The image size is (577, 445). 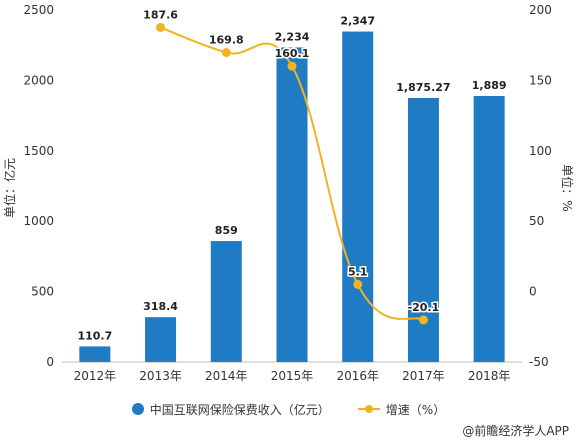 I want to click on y-axis-right-ticks: -50 0 50 100 150 200, so click(x=540, y=186).